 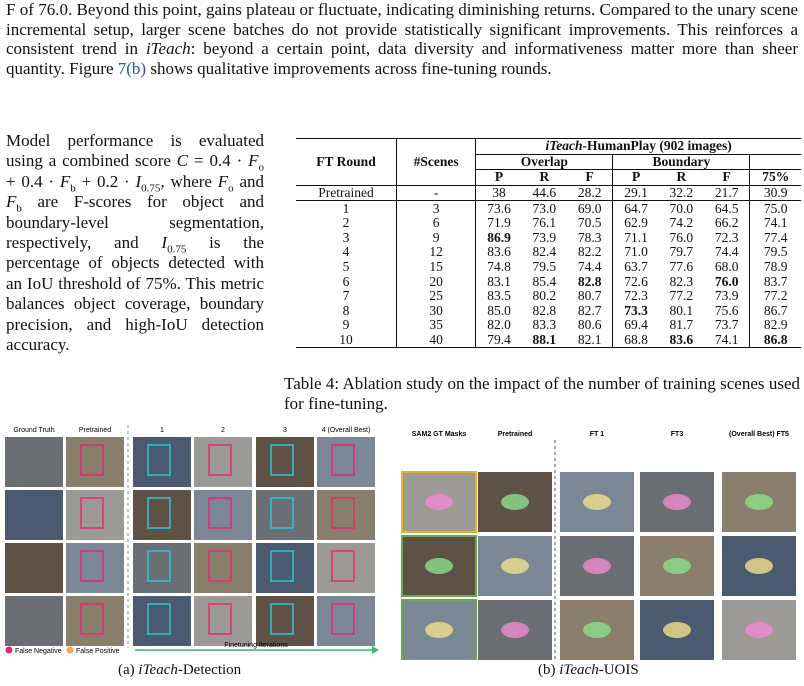 What do you see at coordinates (105, 181) in the screenshot?
I see `text: + 0.2 ·` at bounding box center [105, 181].